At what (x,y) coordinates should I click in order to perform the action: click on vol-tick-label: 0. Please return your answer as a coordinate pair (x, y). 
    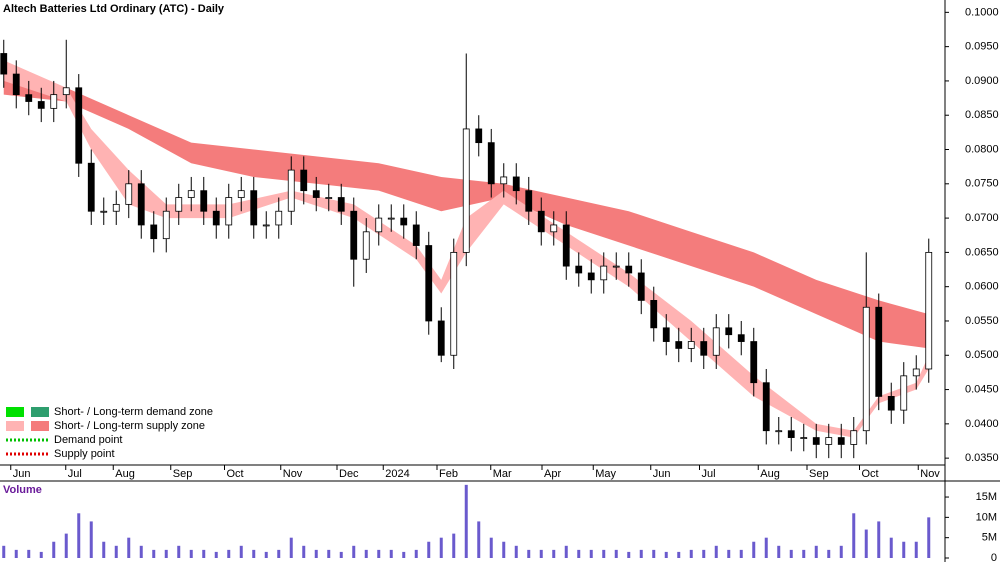
    Looking at the image, I should click on (994, 557).